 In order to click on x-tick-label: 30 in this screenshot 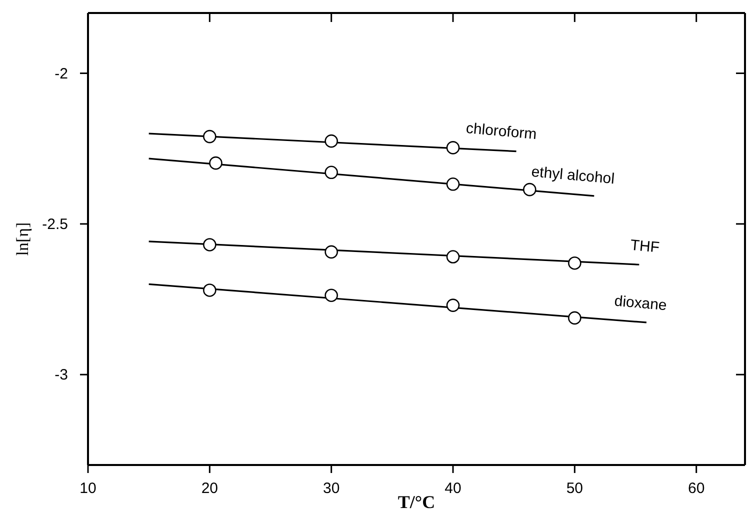, I will do `click(331, 488)`.